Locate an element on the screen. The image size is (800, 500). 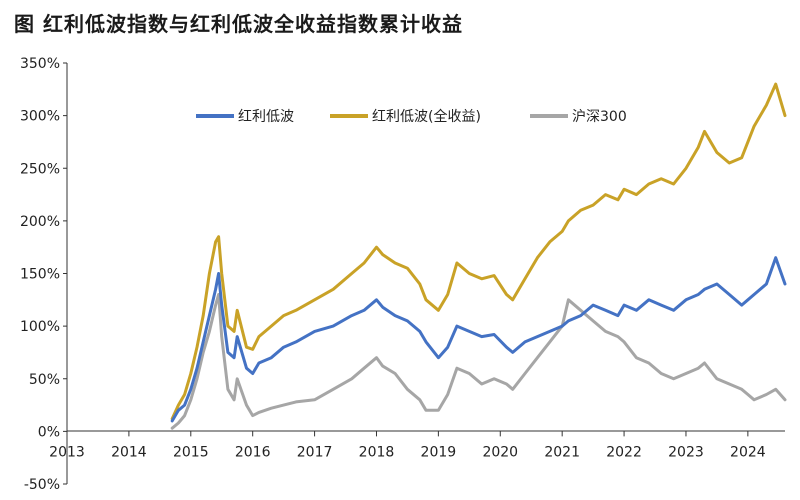
y-tick-label: 0% is located at coordinates (49, 432).